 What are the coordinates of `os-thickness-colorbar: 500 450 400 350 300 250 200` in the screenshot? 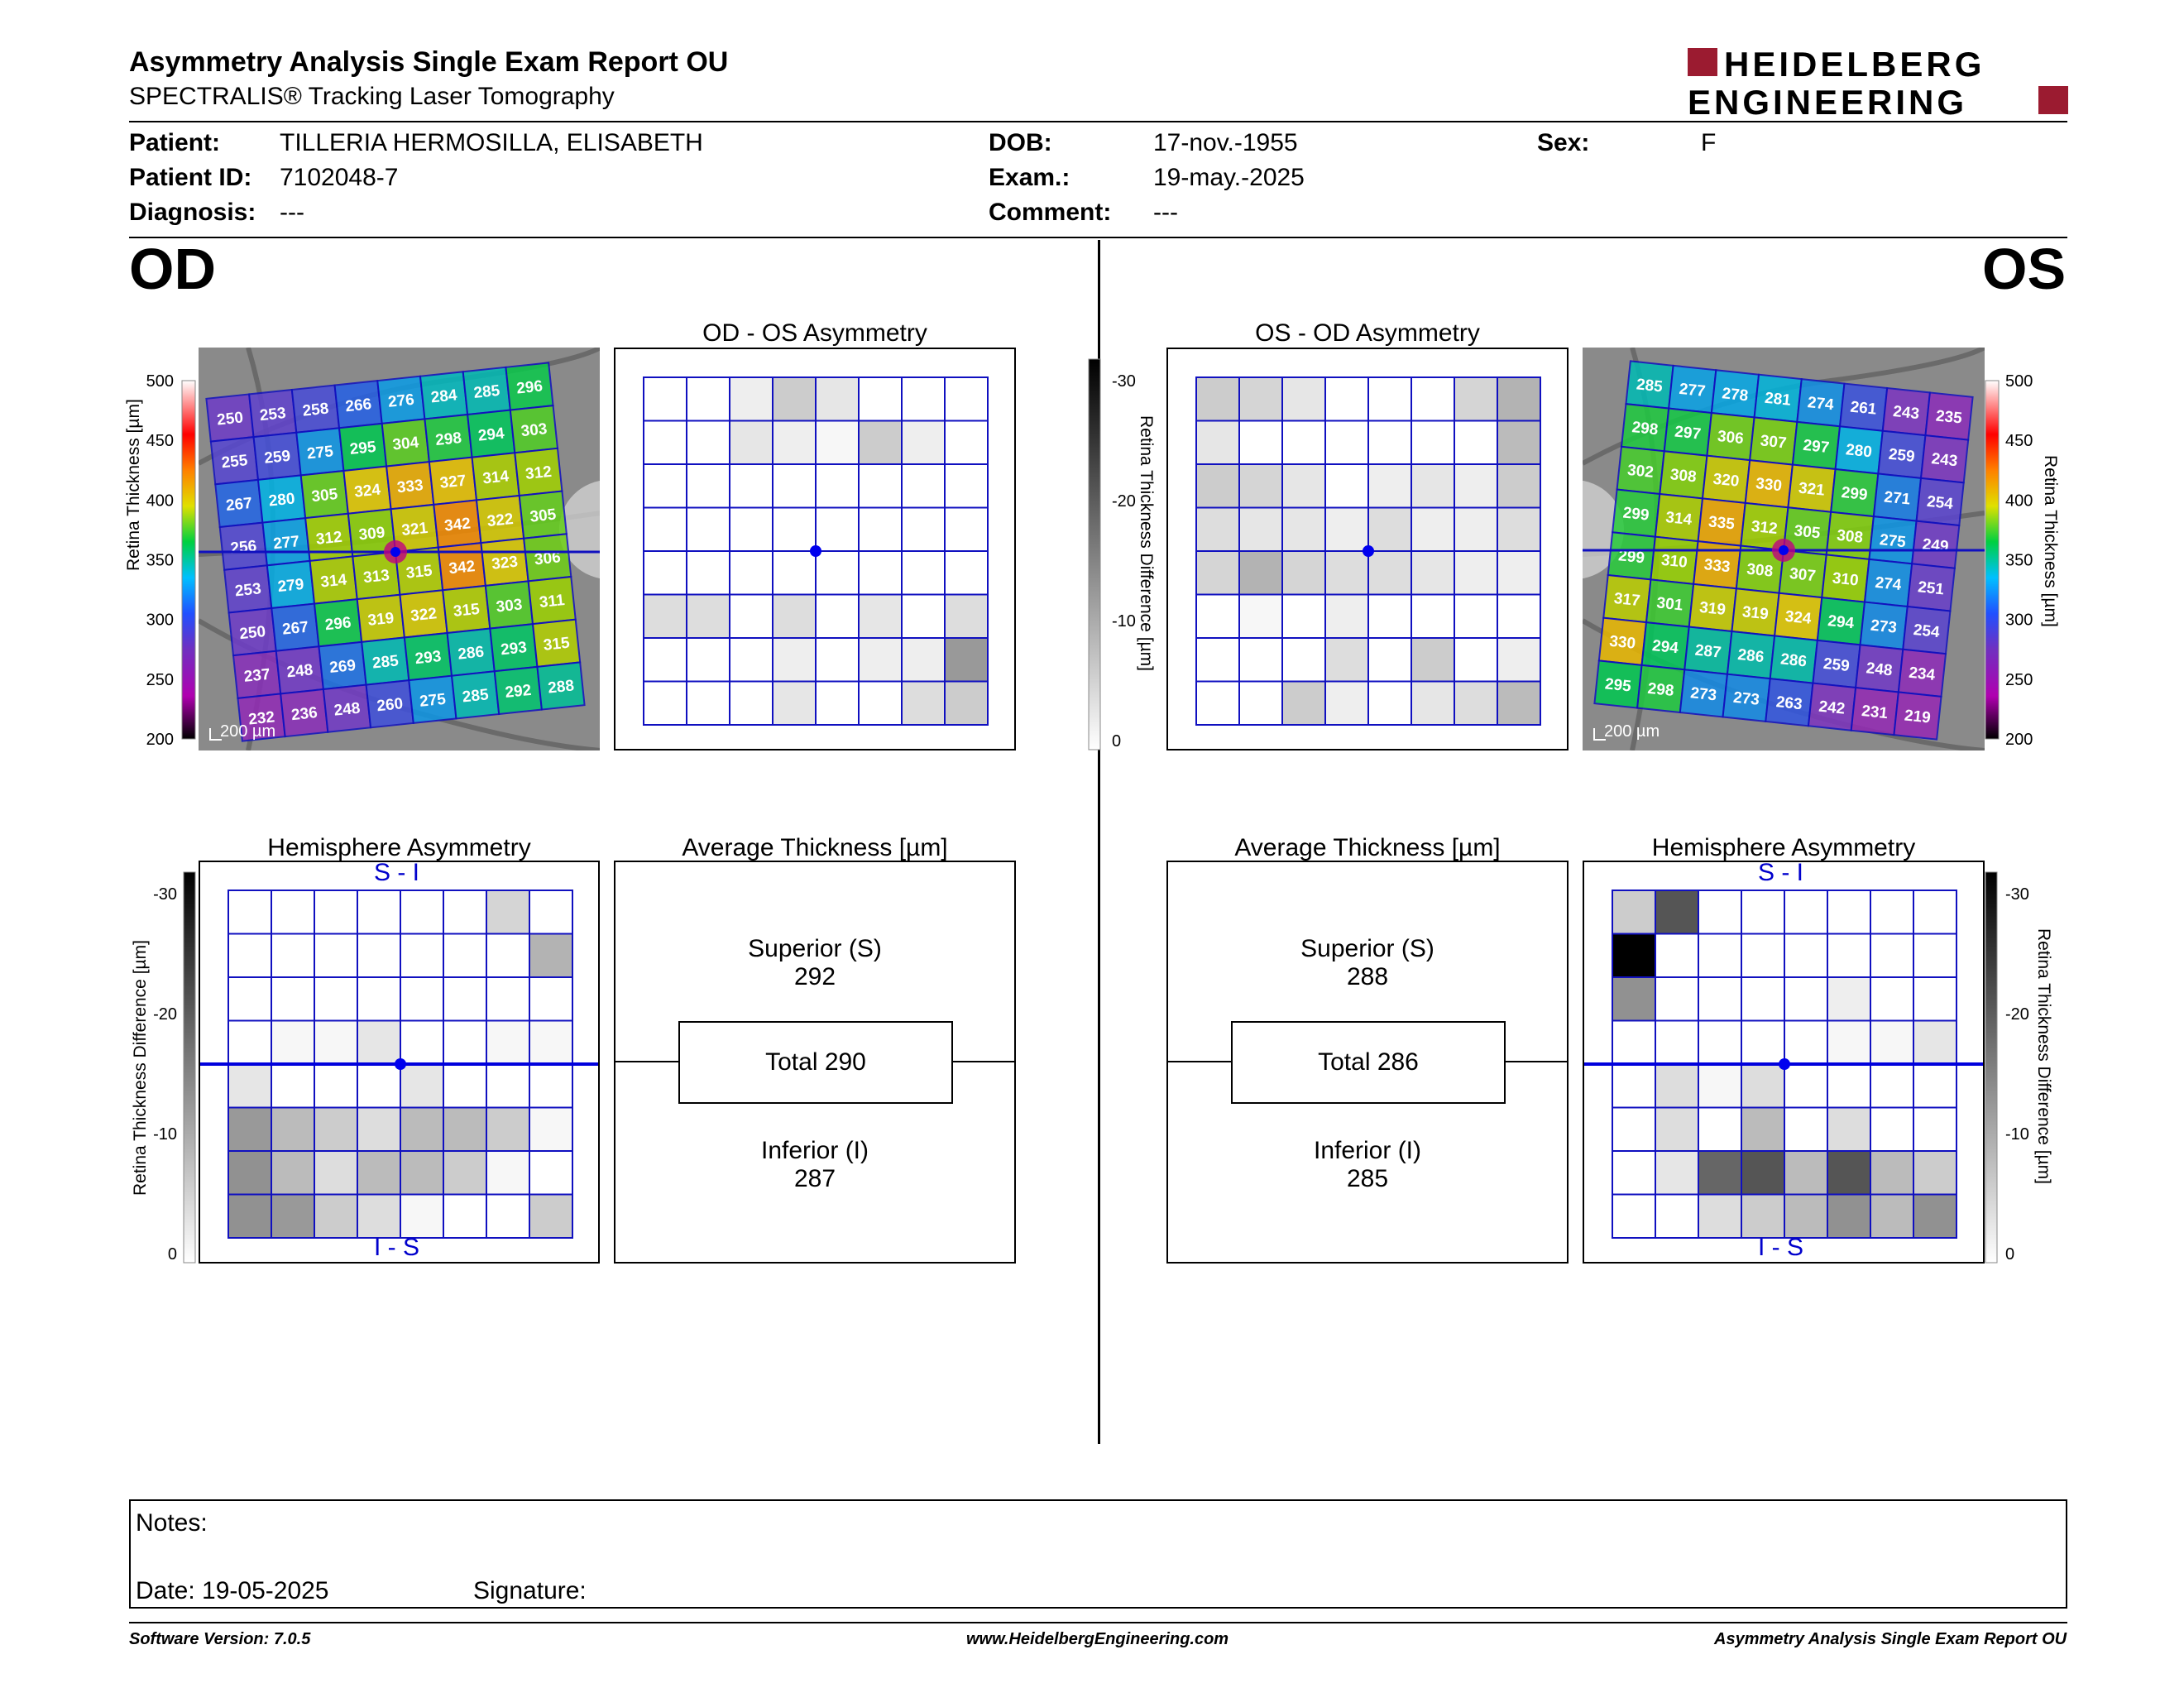 It's located at (2009, 560).